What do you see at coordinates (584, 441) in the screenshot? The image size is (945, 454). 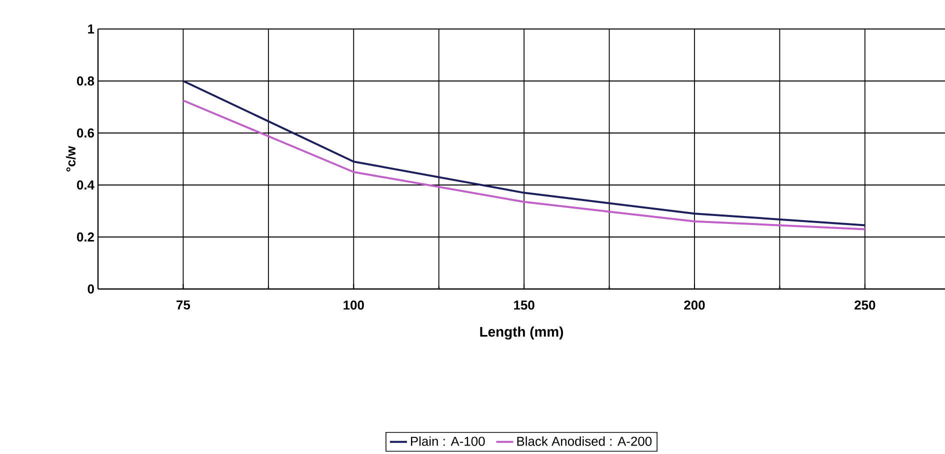 I see `legend-label: Black Anodised : A-200` at bounding box center [584, 441].